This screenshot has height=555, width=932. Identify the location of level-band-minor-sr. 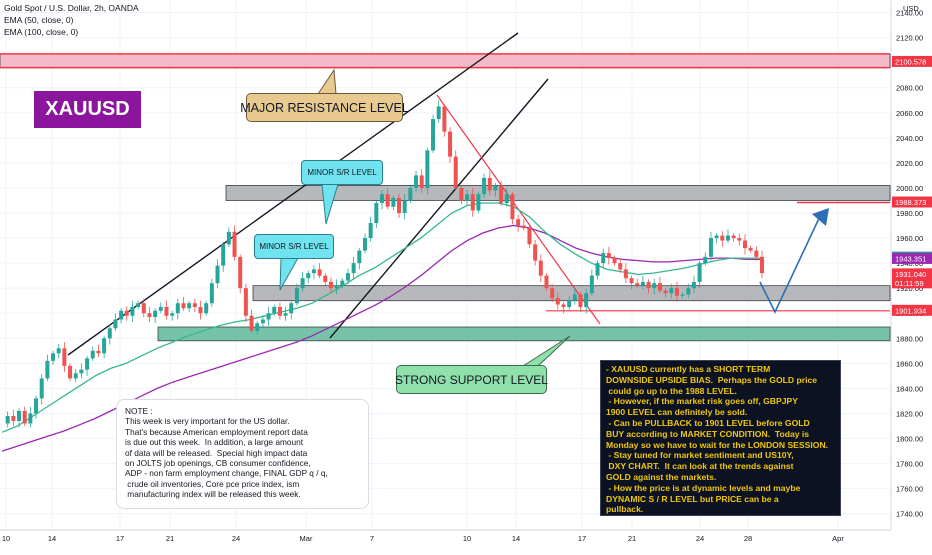
(558, 193).